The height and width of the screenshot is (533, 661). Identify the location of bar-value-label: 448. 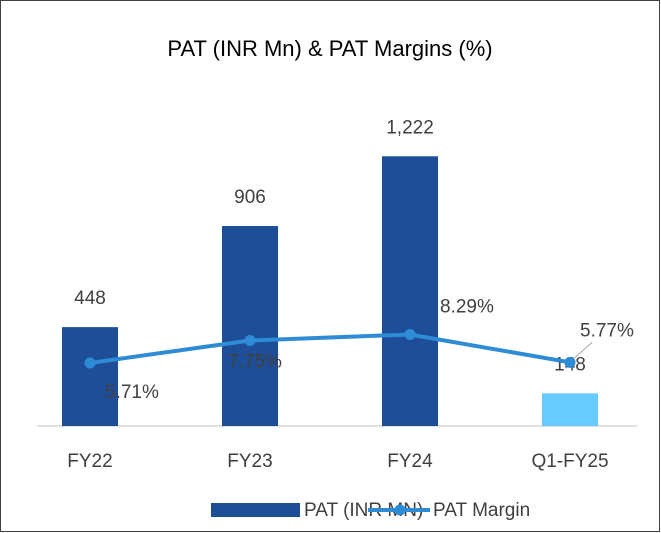
(90, 298).